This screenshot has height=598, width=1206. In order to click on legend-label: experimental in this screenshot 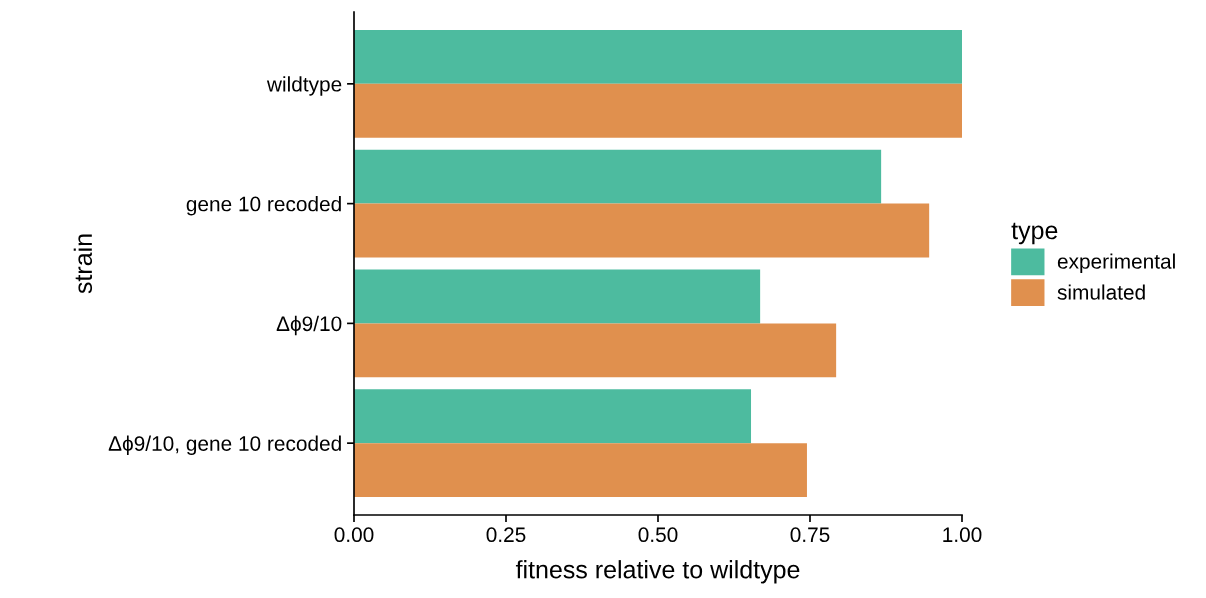, I will do `click(1116, 263)`.